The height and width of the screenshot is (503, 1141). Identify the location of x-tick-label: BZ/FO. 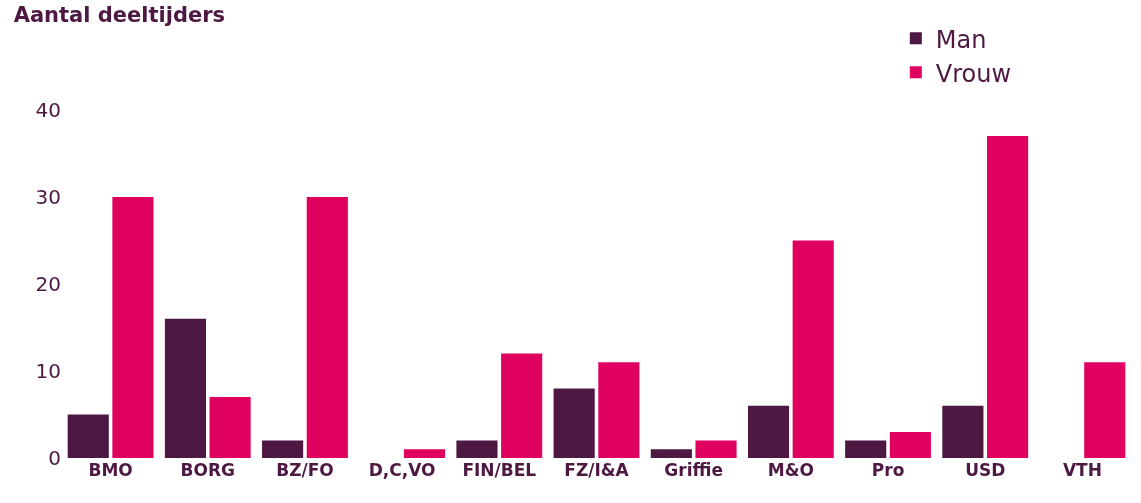
(305, 470).